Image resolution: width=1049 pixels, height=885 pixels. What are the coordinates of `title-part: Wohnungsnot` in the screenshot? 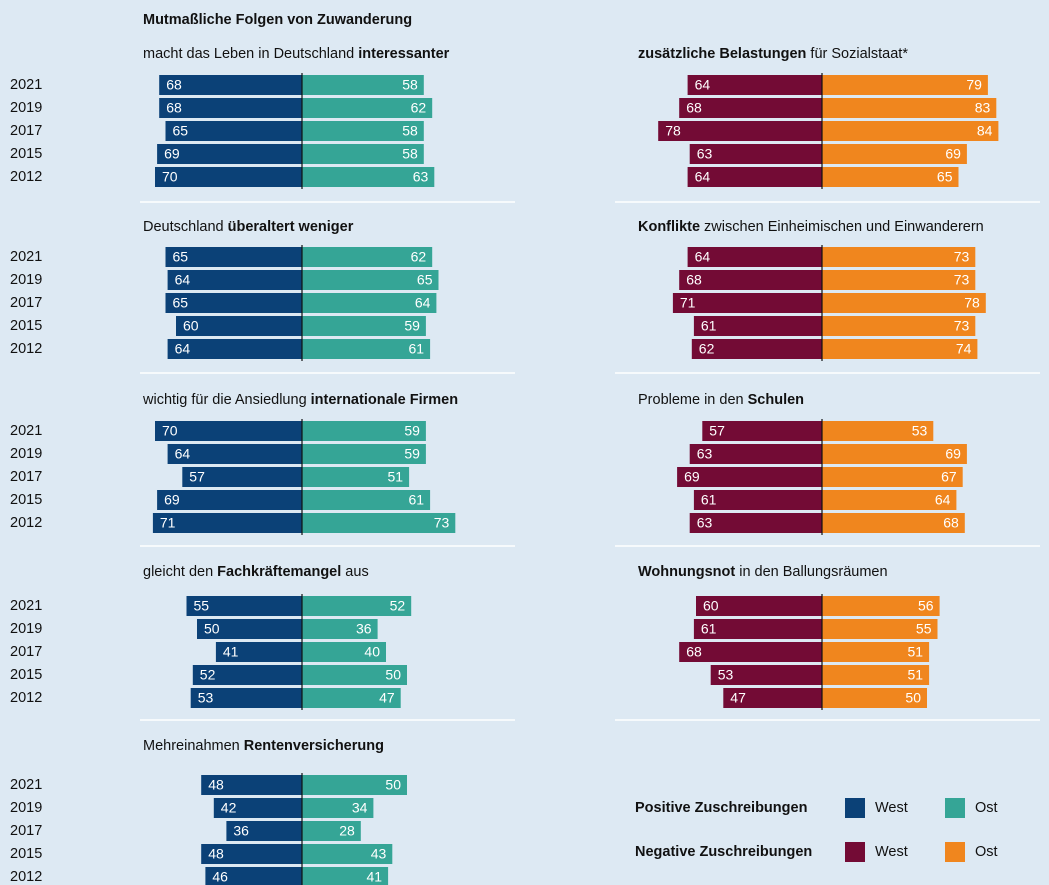 It's located at (686, 572).